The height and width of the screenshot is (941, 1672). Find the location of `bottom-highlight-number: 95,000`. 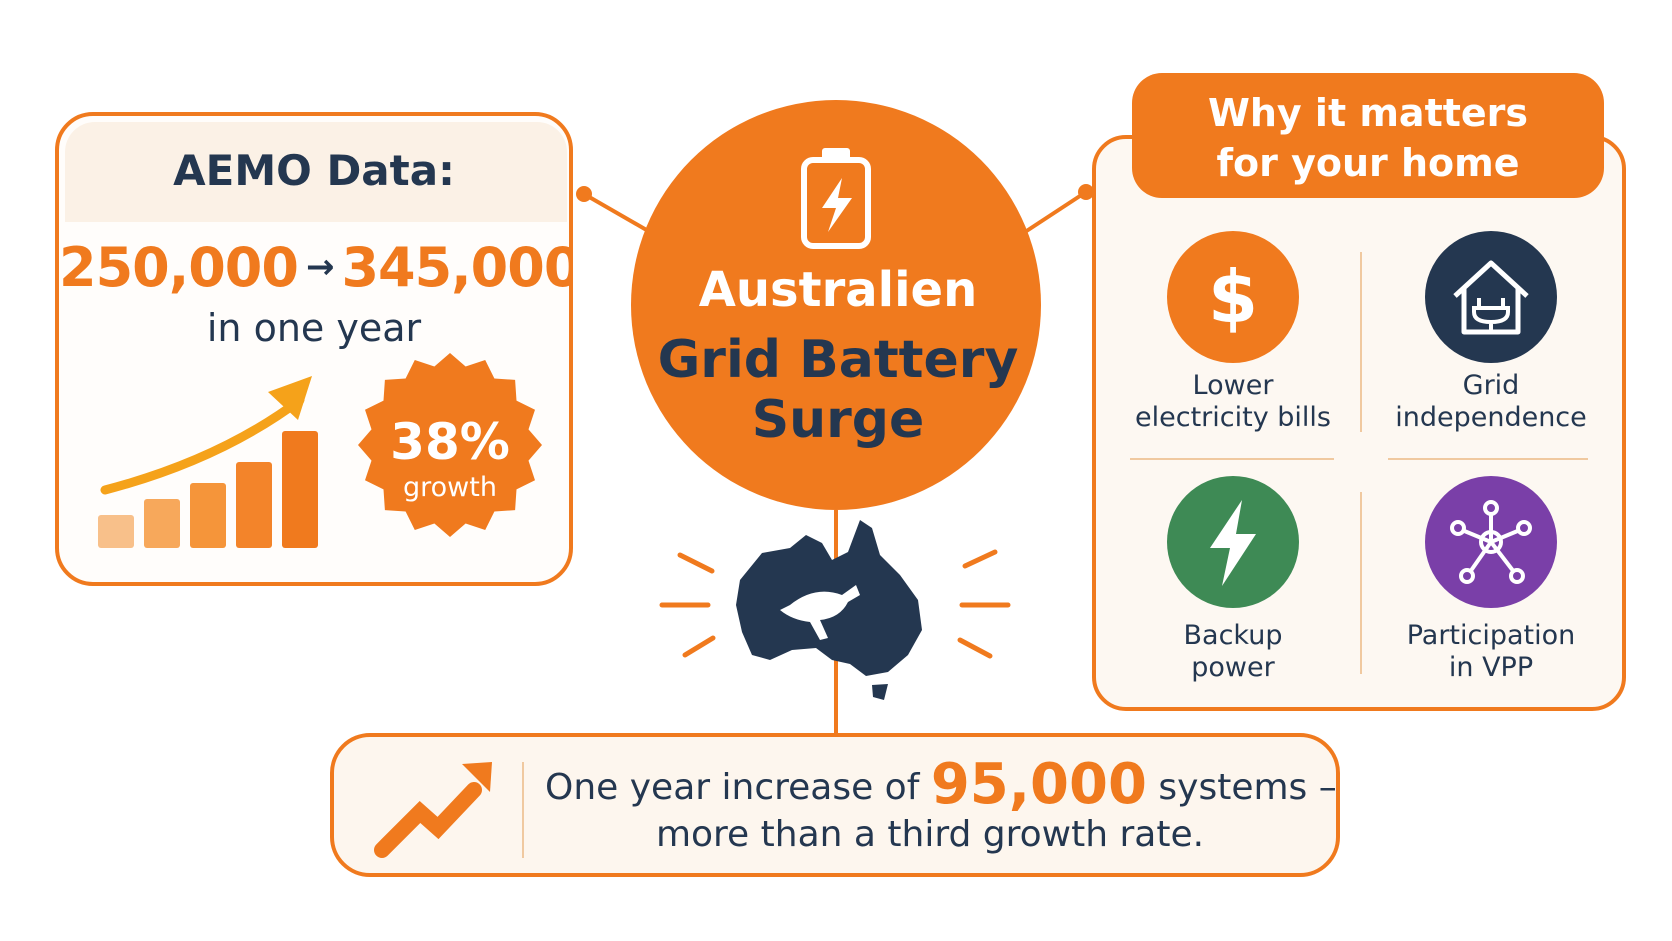

bottom-highlight-number: 95,000 is located at coordinates (1038, 784).